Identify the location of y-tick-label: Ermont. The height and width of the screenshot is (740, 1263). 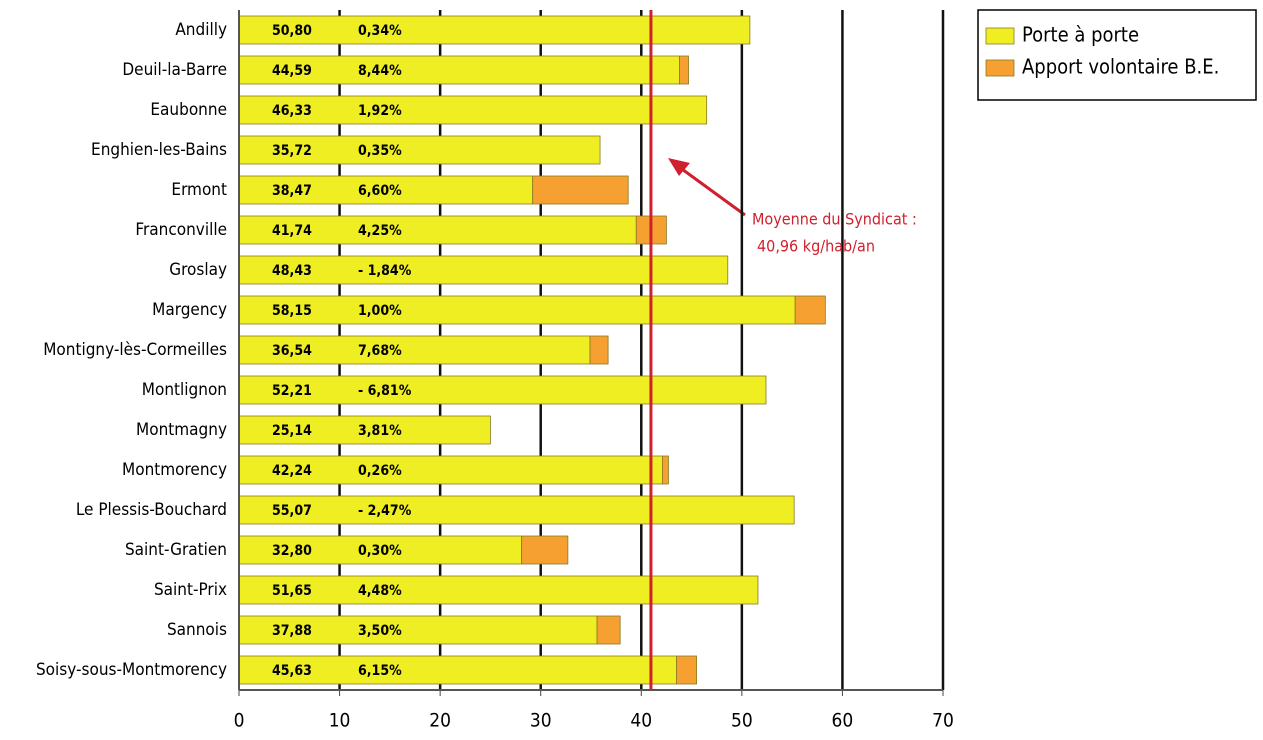
(199, 190).